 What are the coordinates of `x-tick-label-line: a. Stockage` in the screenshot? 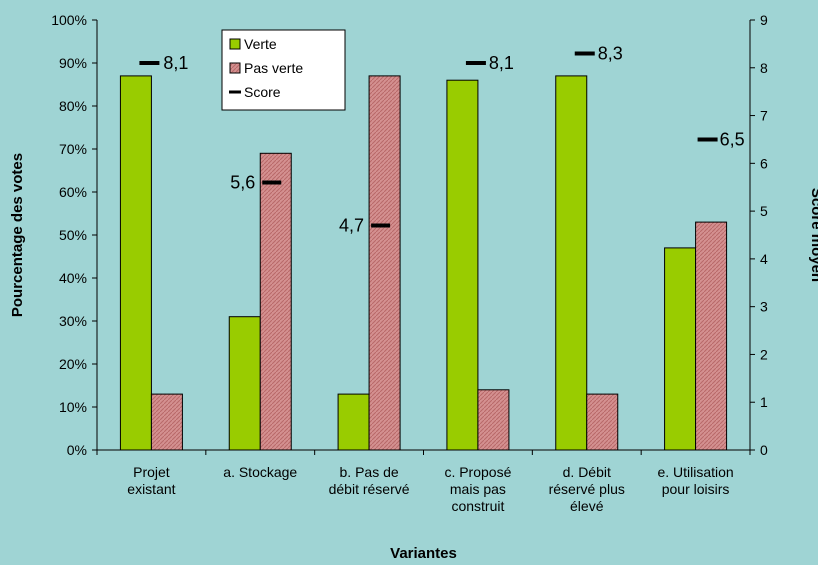 It's located at (260, 472).